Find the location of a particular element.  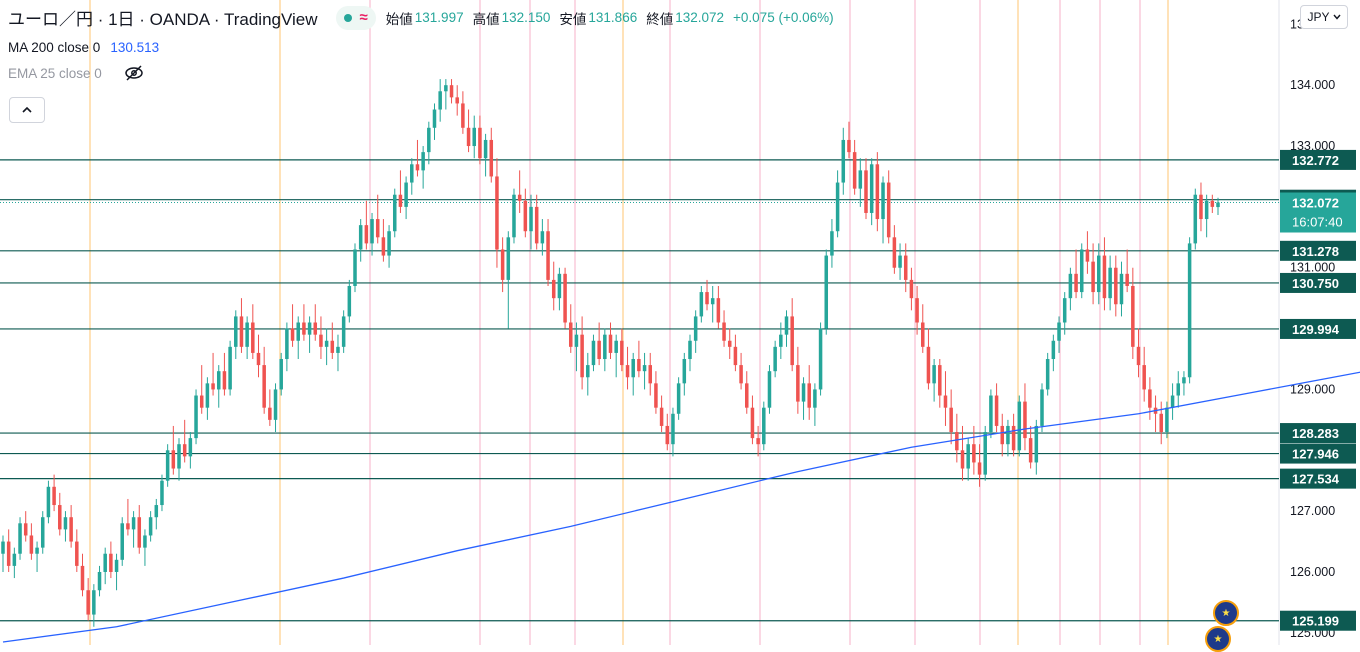

close-value: 132.072 is located at coordinates (700, 17).